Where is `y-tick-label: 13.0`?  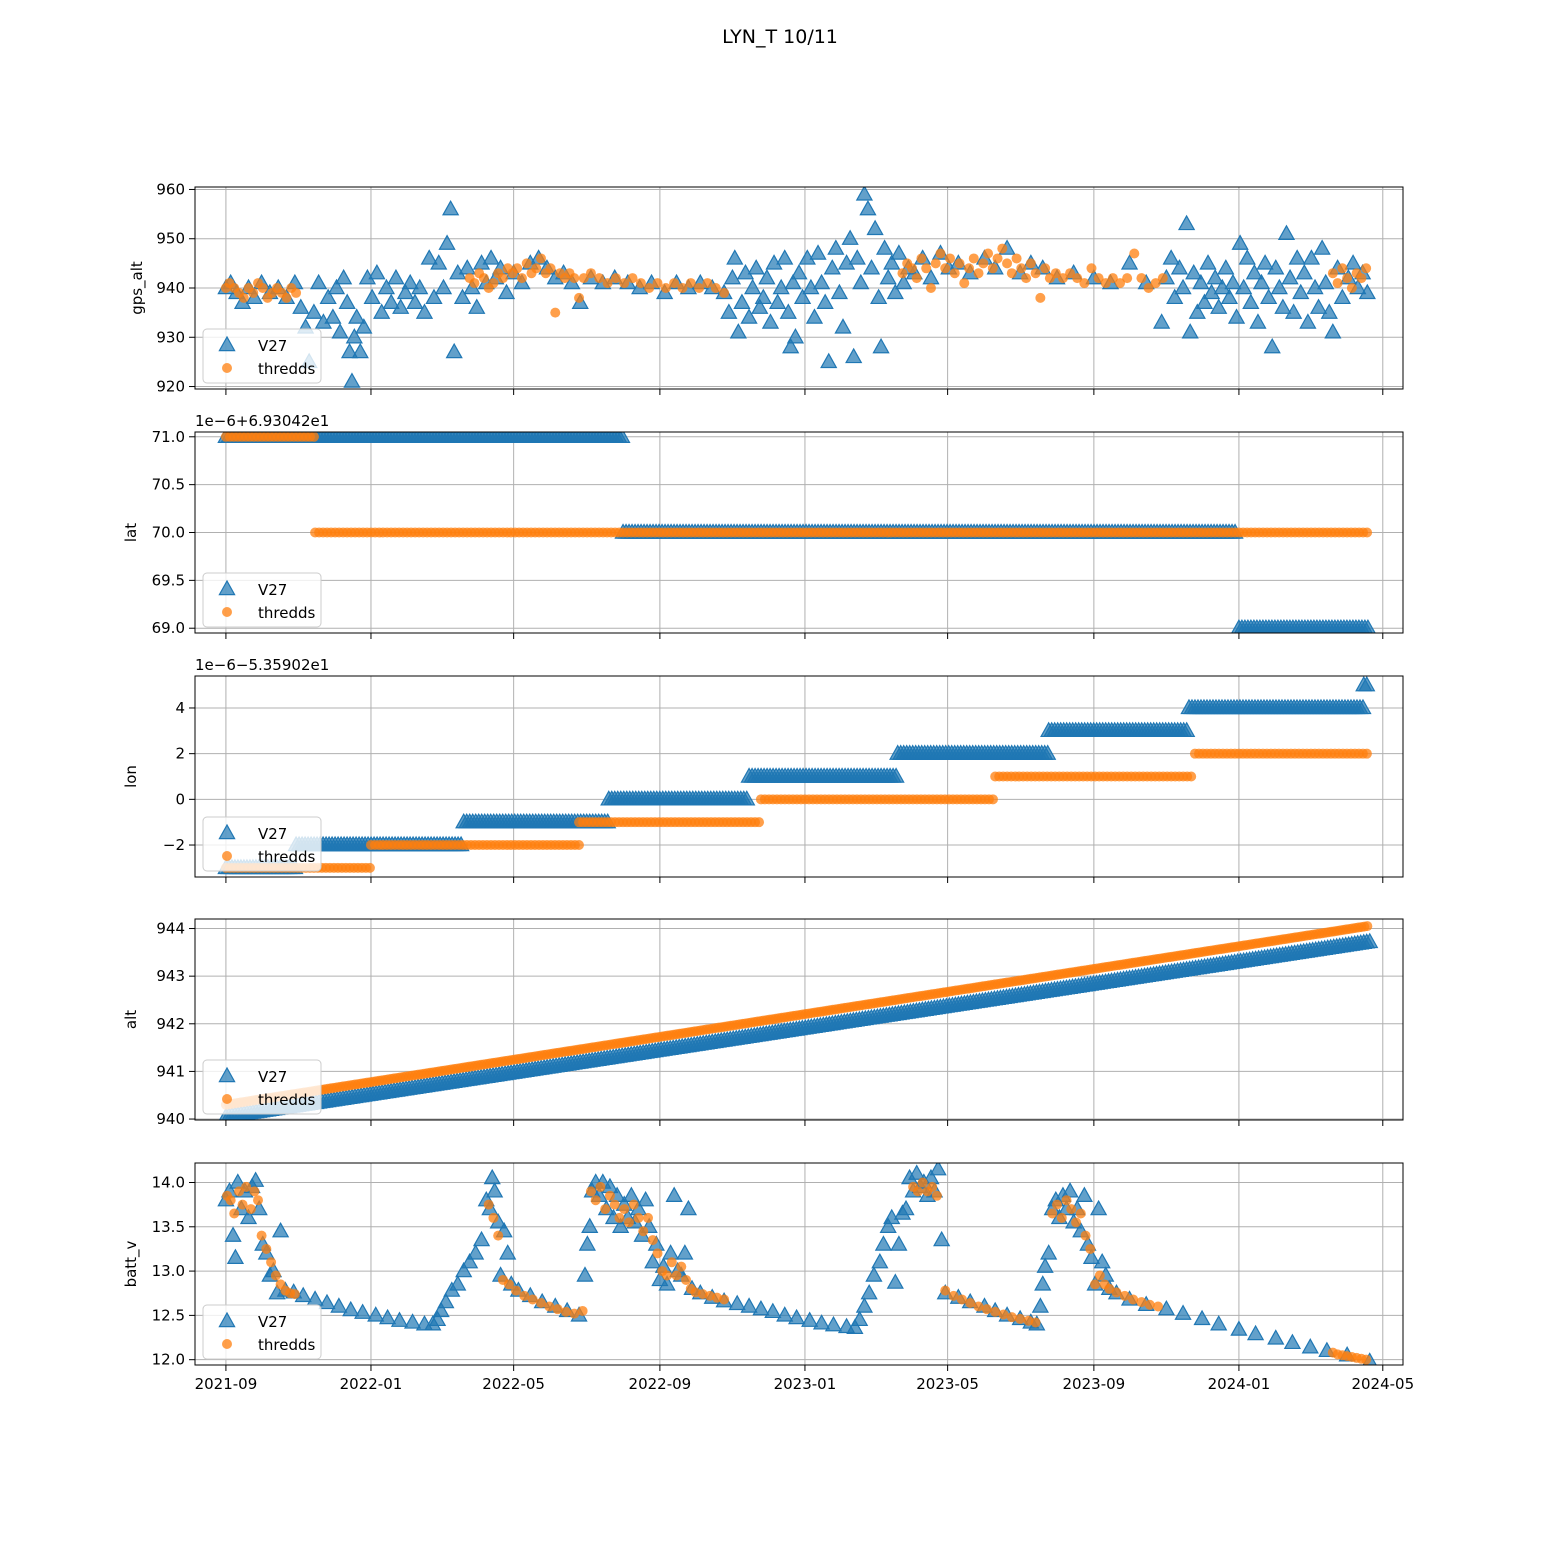 y-tick-label: 13.0 is located at coordinates (168, 1271).